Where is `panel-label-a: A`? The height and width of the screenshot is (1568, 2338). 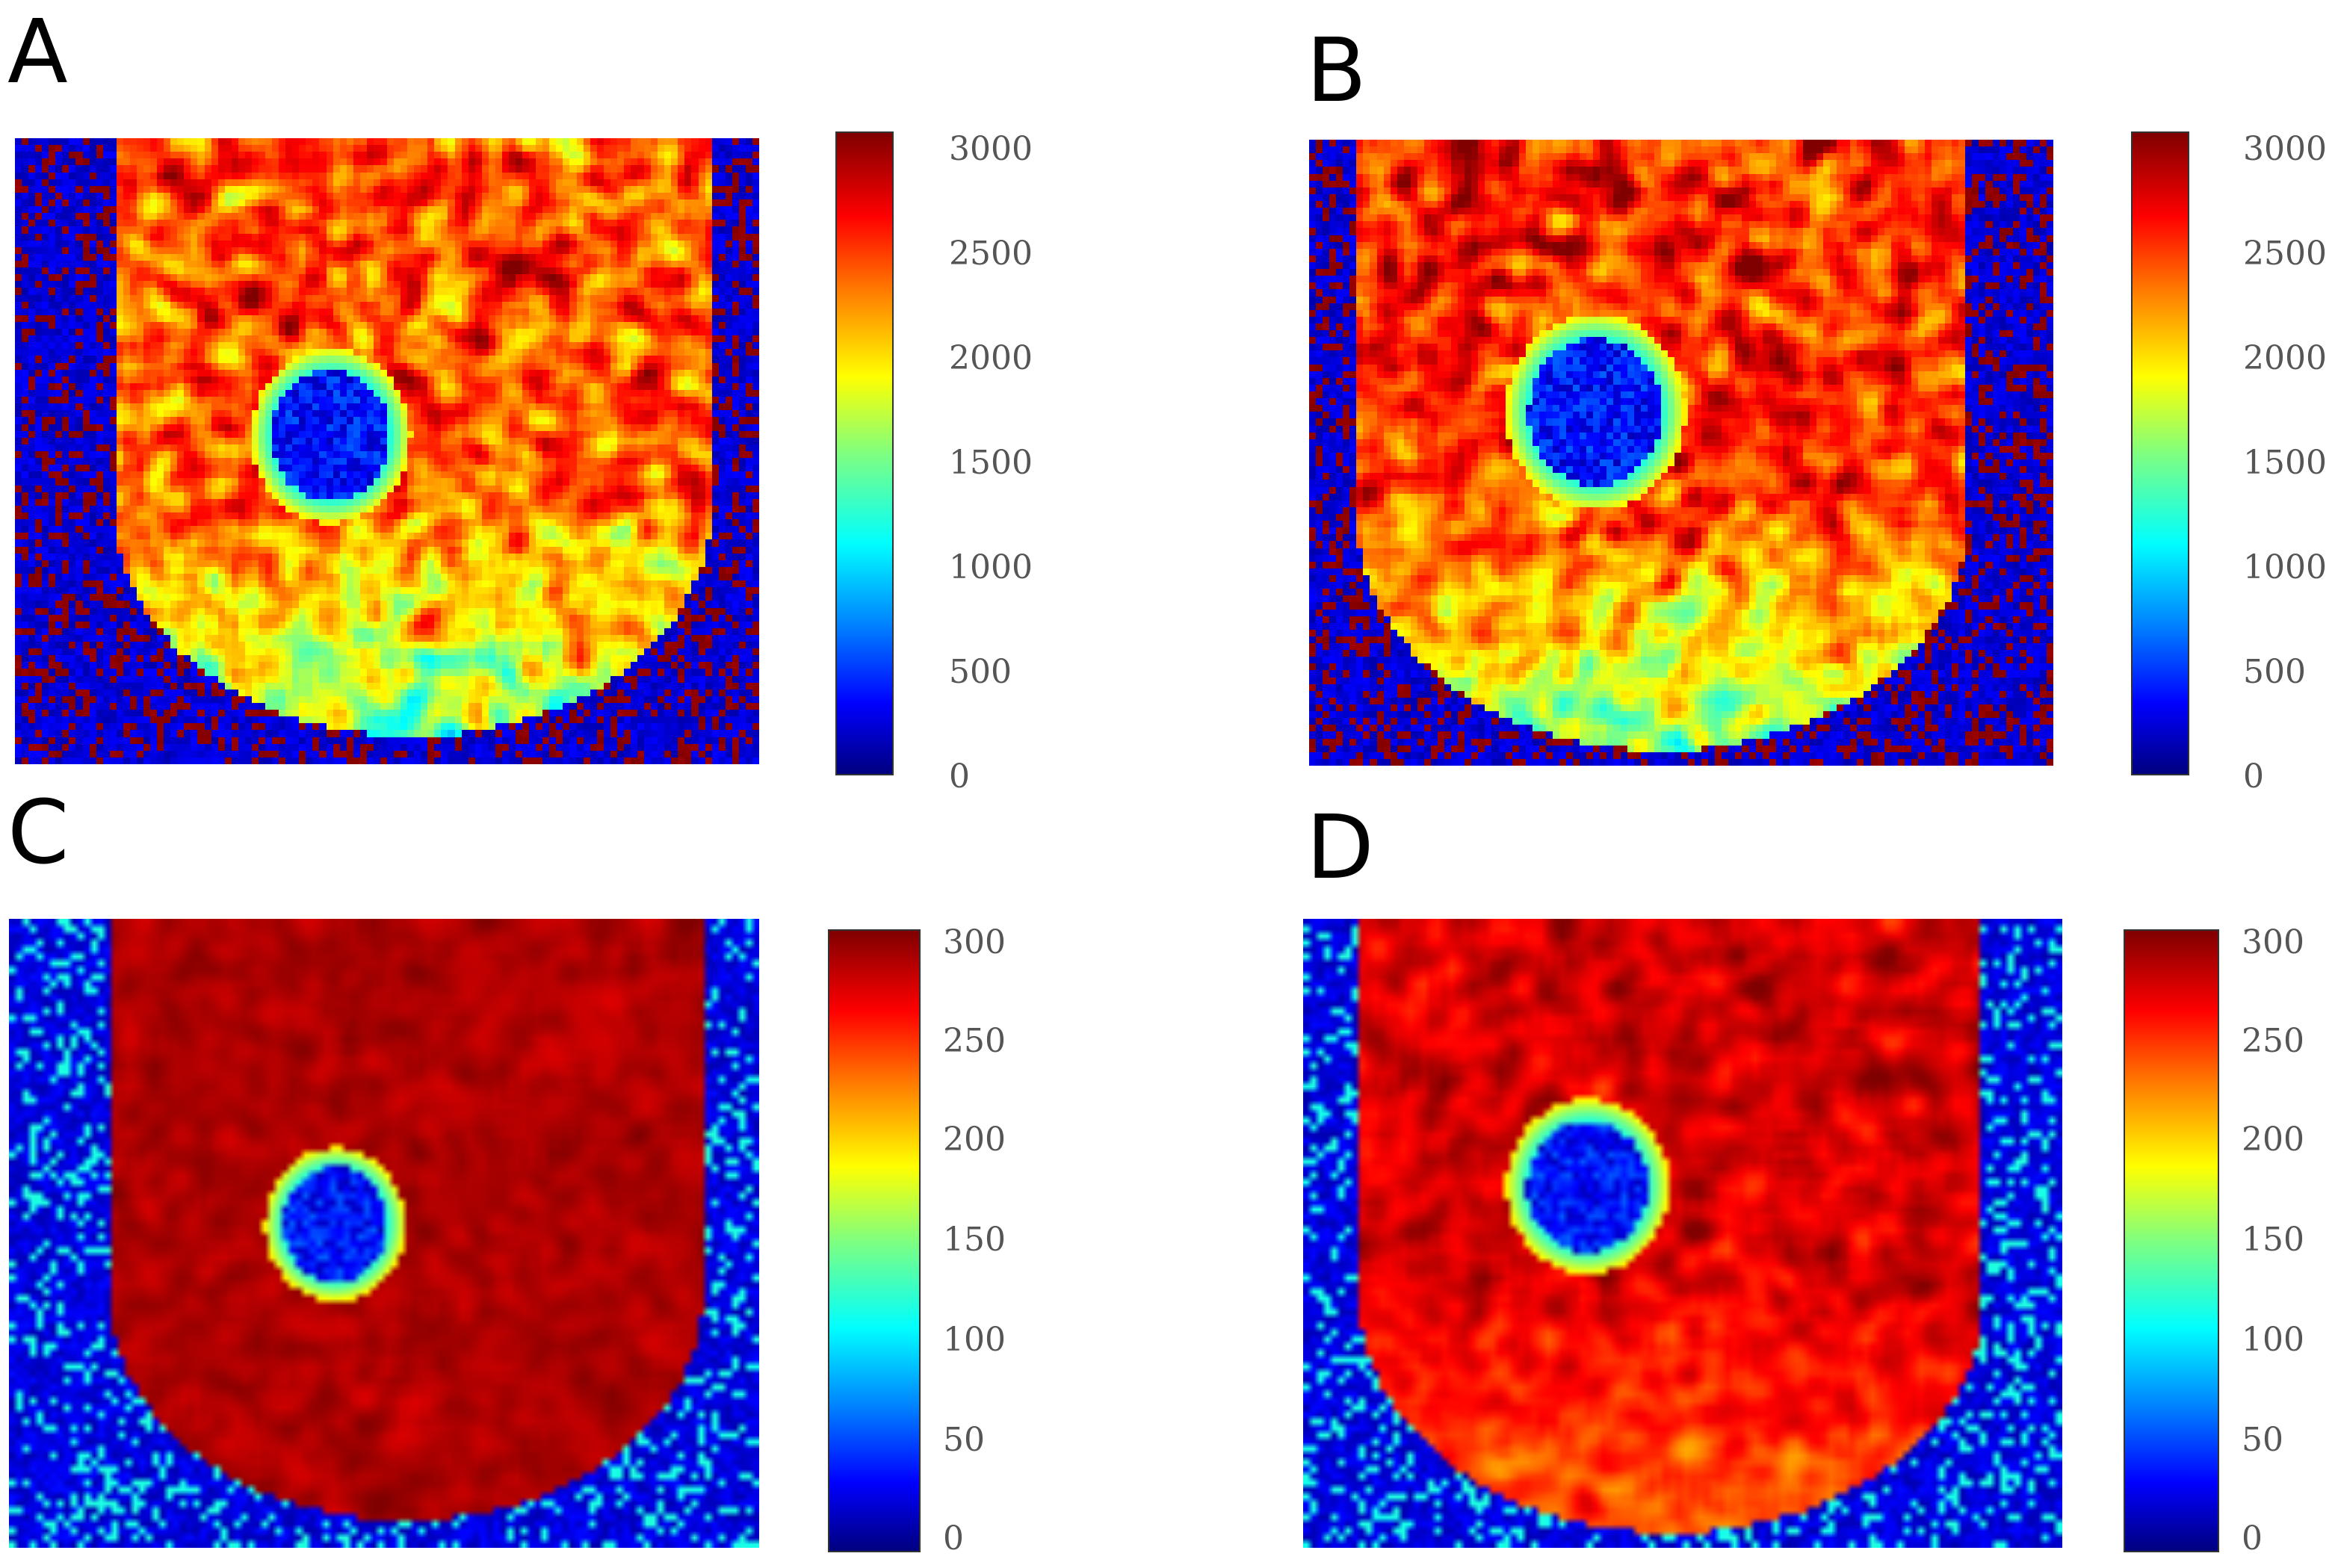 panel-label-a: A is located at coordinates (37, 51).